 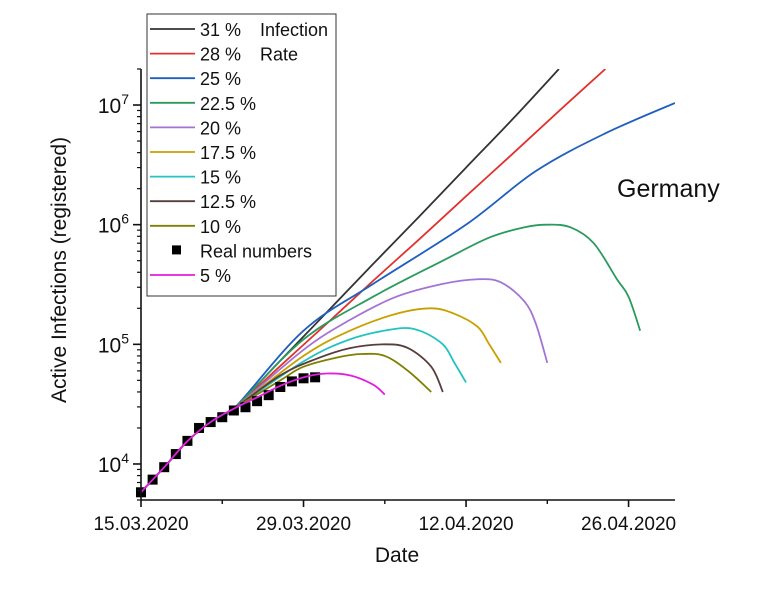 What do you see at coordinates (228, 104) in the screenshot?
I see `legend-label: 22.5 %` at bounding box center [228, 104].